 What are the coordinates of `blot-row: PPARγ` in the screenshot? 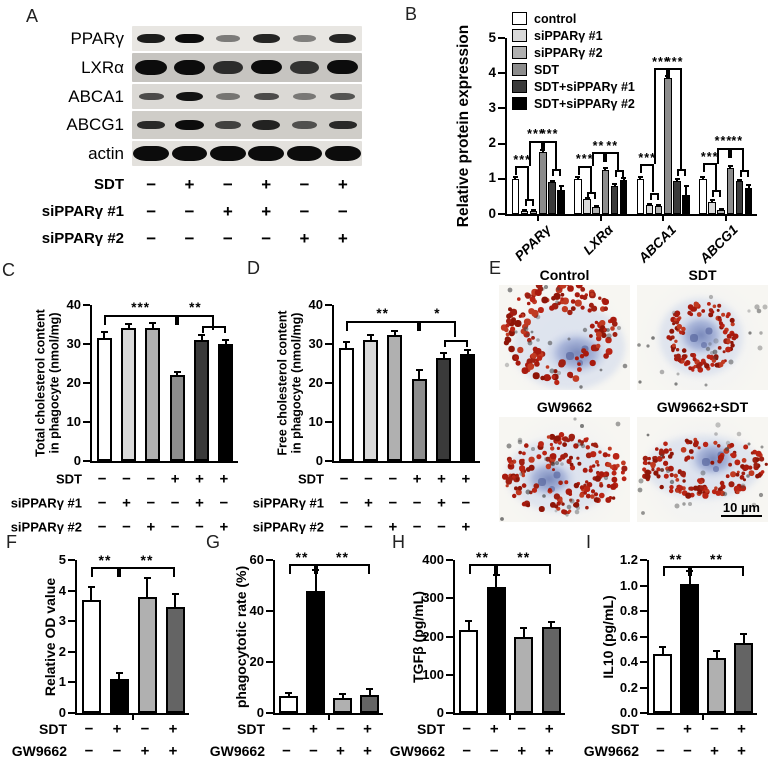 It's located at (190, 38).